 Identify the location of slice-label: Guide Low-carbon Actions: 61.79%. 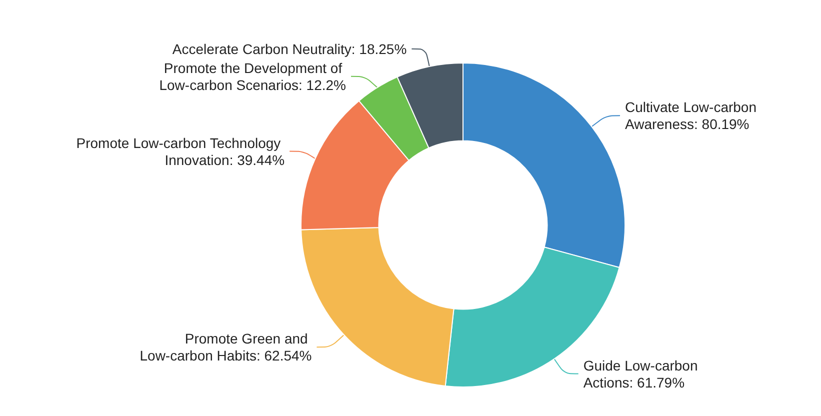
(642, 373).